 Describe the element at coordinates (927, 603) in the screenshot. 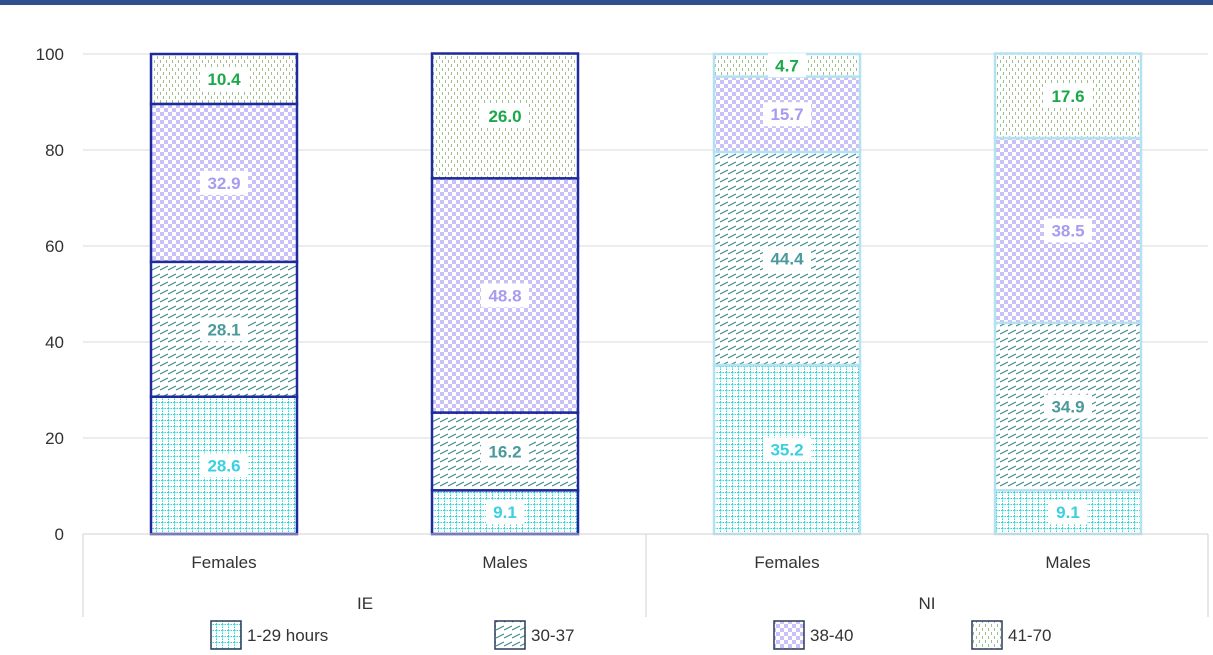

I see `x-group-label: NI` at that location.